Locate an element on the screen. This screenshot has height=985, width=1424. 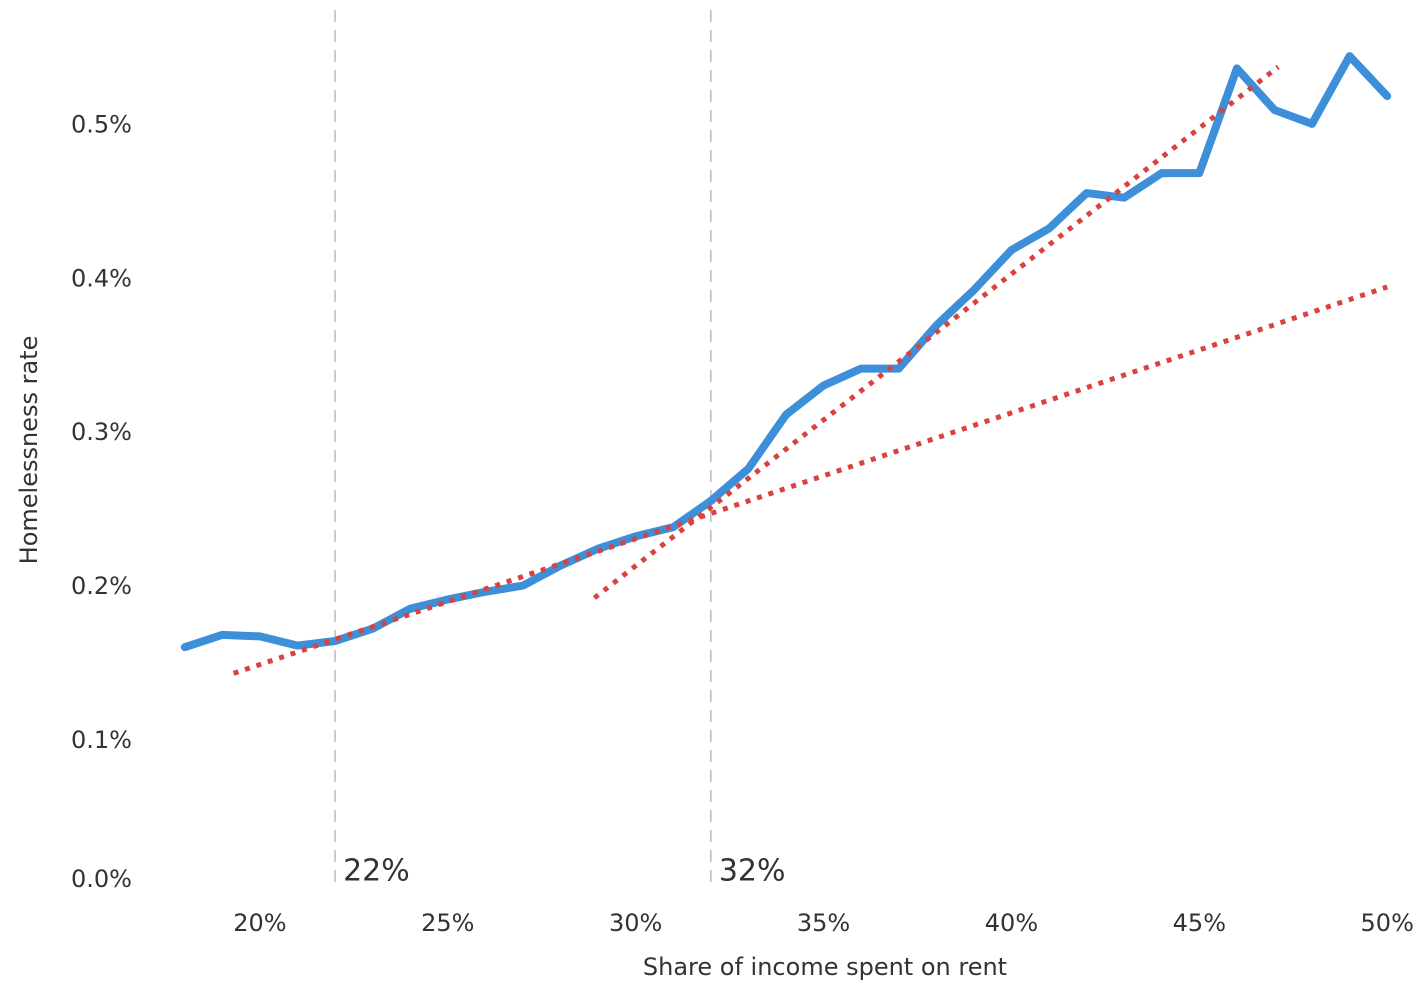
x-axis-label: Share of income spent on rent is located at coordinates (825, 967).